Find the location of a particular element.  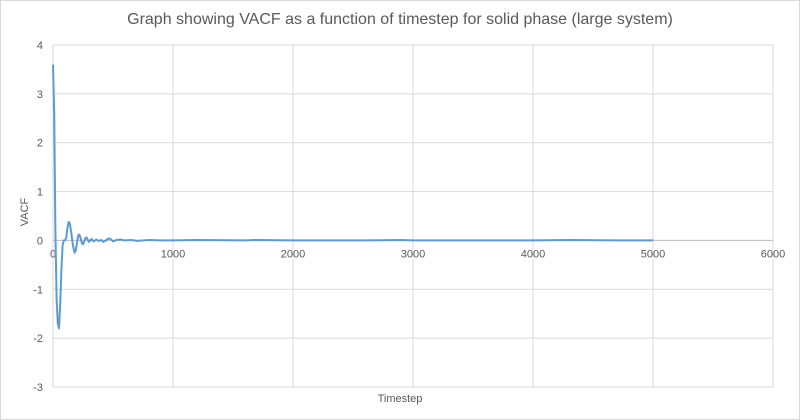

x-tick-label: 3000 is located at coordinates (413, 254).